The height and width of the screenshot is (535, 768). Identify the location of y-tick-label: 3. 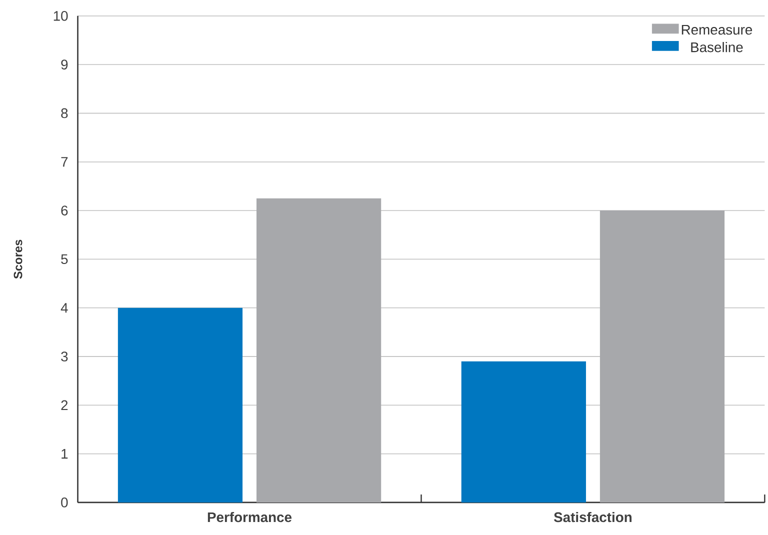
(64, 356).